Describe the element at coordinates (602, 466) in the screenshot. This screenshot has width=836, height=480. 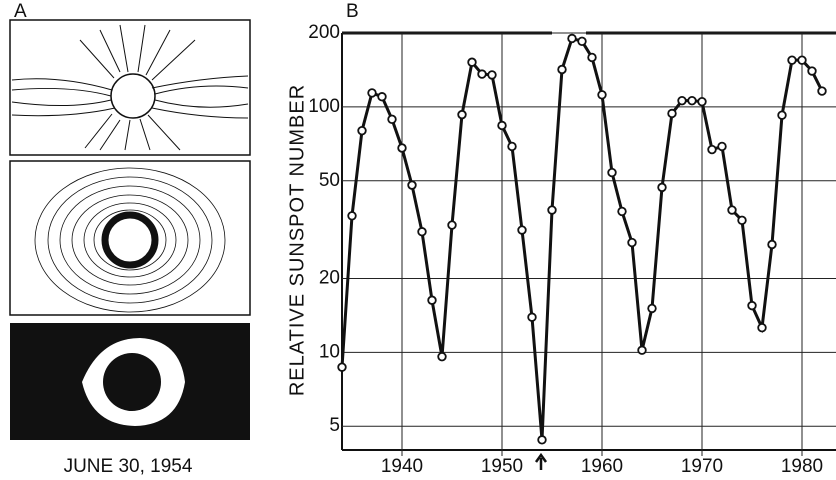
I see `x-tick-label: 1960` at that location.